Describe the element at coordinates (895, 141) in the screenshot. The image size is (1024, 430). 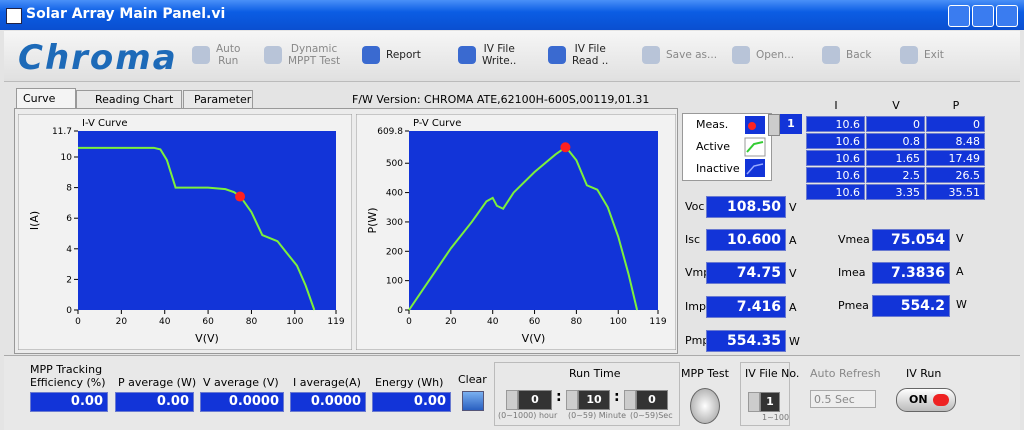
I see `table-cell: 0.8` at that location.